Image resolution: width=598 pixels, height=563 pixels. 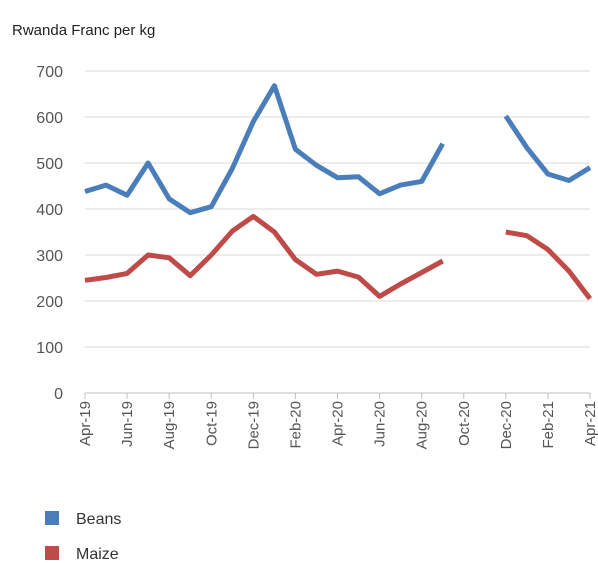 I want to click on x-tick-label: Oct-19, so click(x=211, y=423).